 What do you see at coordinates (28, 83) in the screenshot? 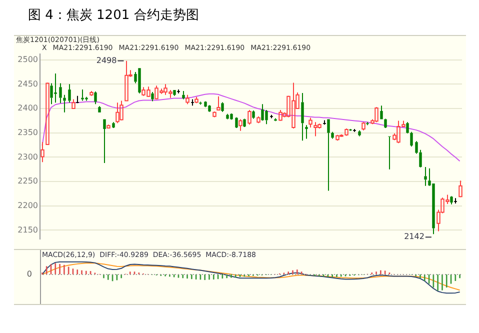
I see `y-tick-label: 2450` at bounding box center [28, 83].